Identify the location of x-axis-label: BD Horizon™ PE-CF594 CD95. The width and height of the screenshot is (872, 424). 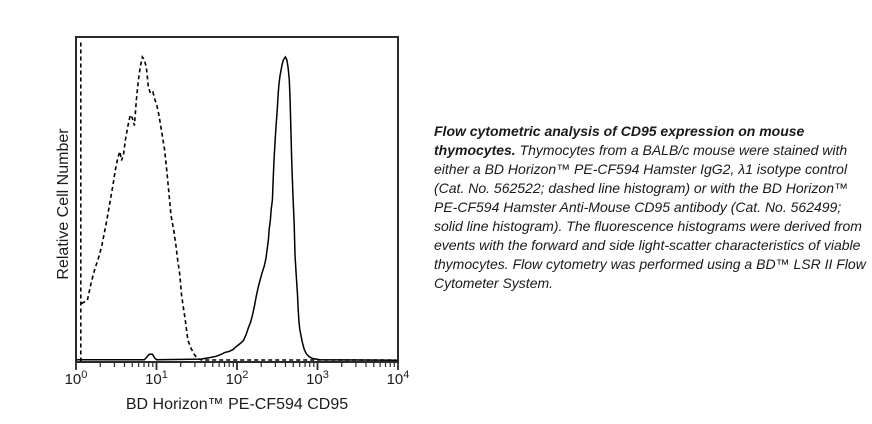
(237, 404).